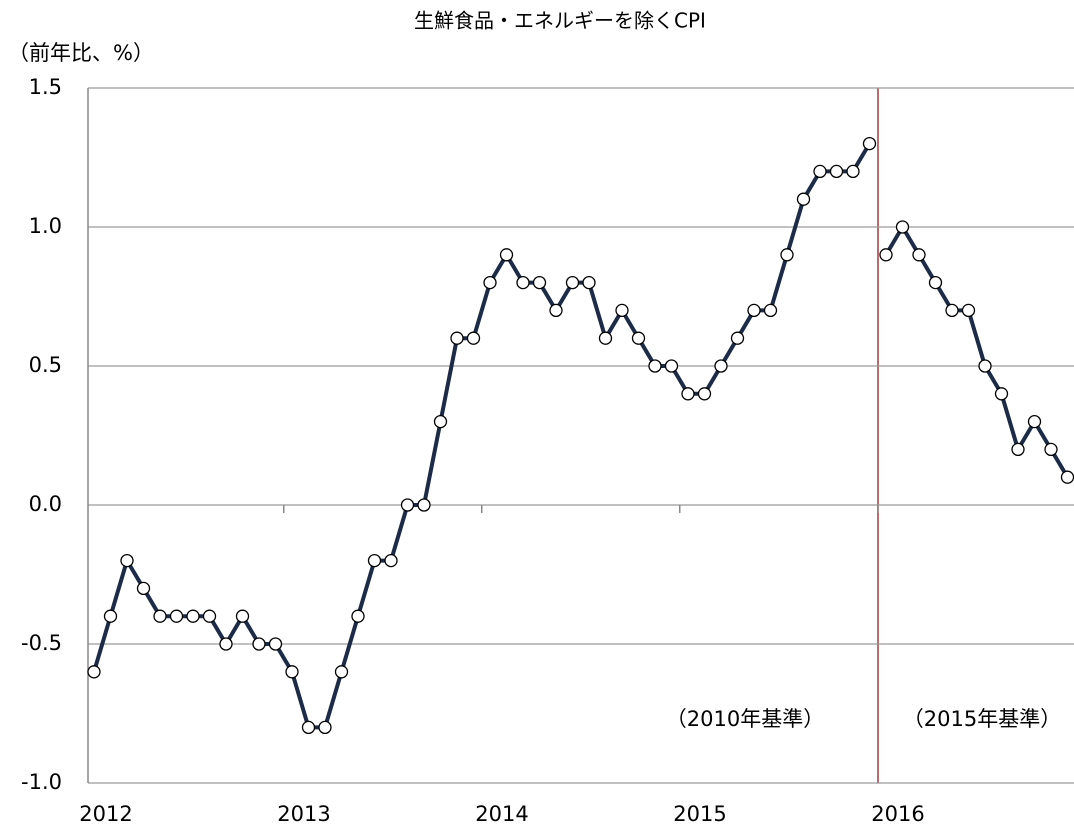  I want to click on annotation: （2010年基準）, so click(745, 719).